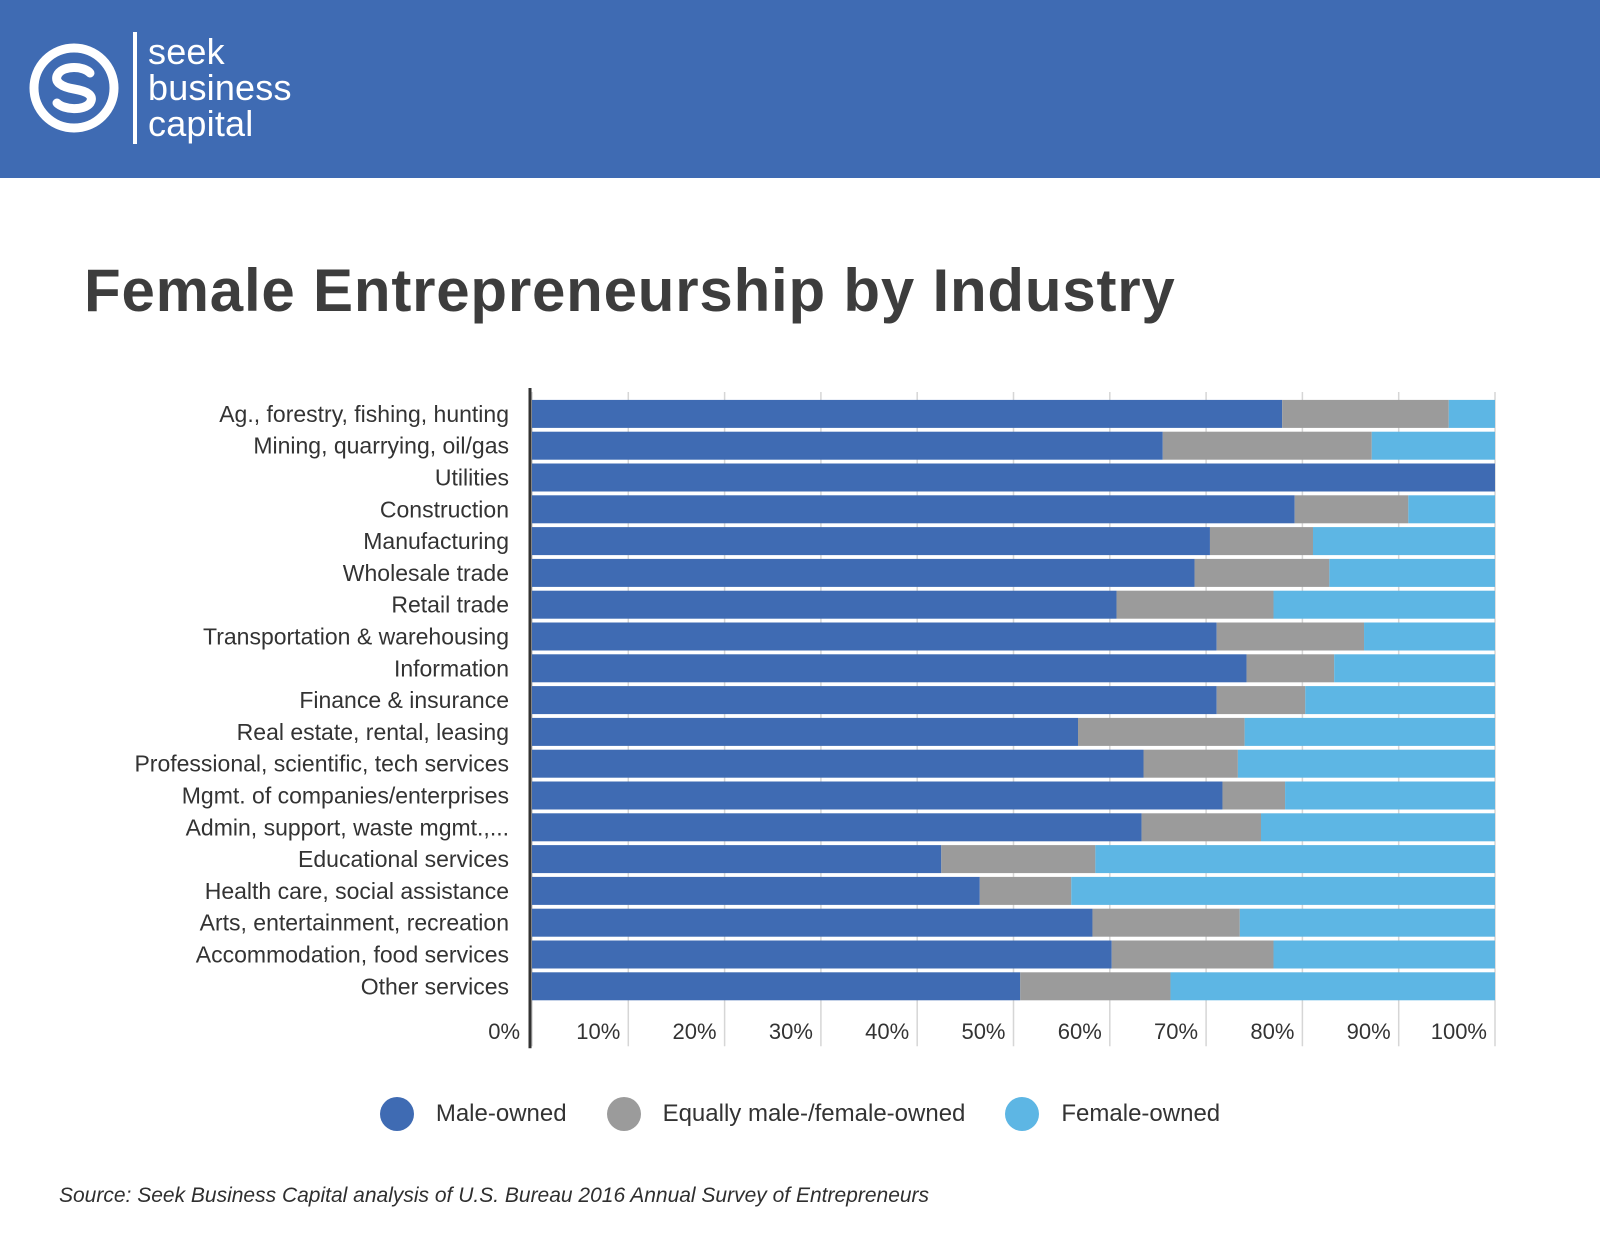 This screenshot has height=1246, width=1600. Describe the element at coordinates (630, 290) in the screenshot. I see `chart-title: Female Entrepreneurship by Industry` at that location.